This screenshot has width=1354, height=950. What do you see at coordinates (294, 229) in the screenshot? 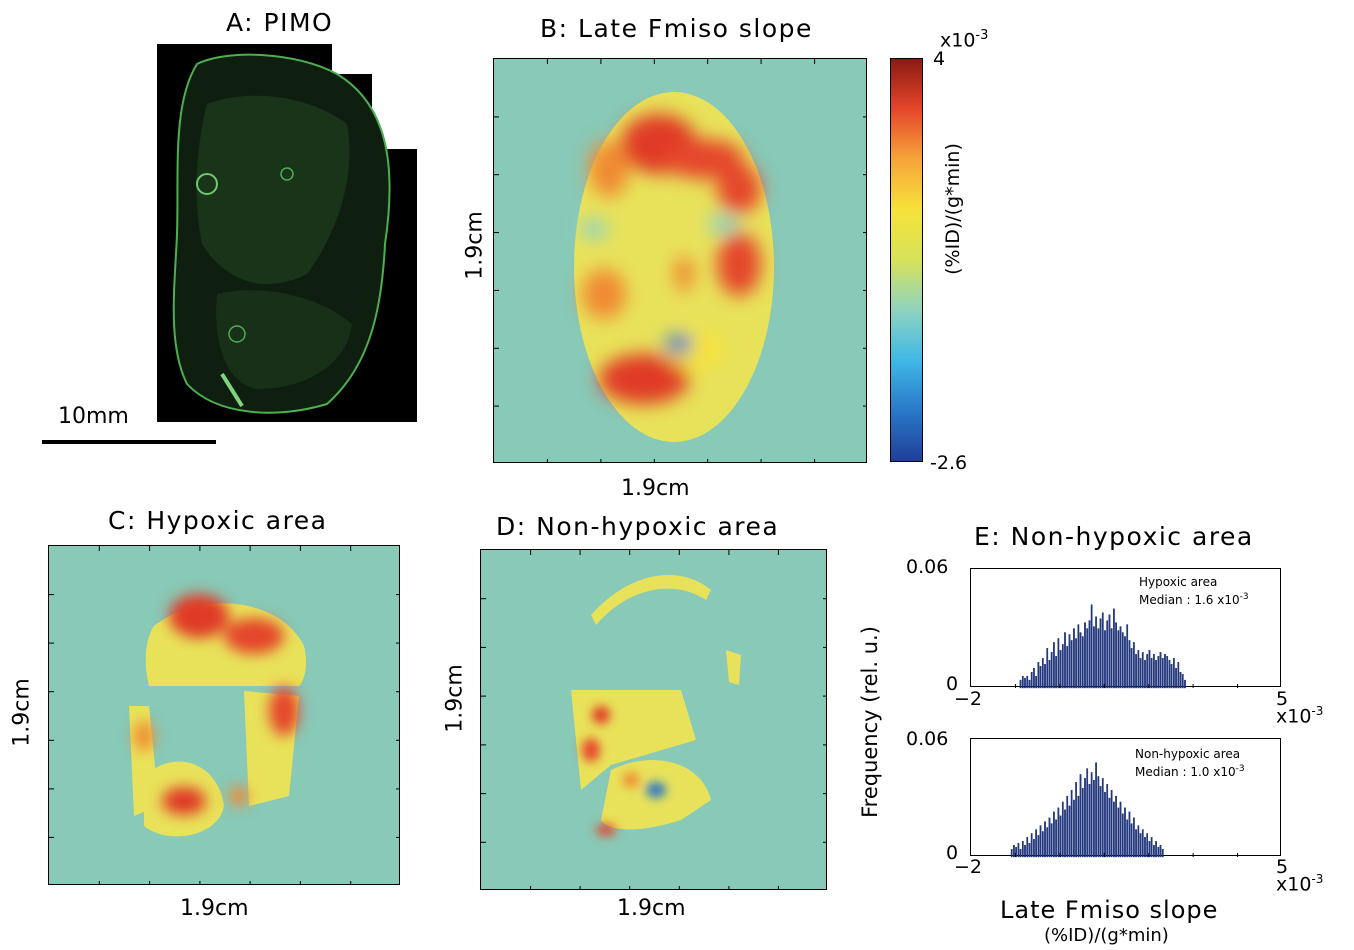
I see `pimo-tissue` at bounding box center [294, 229].